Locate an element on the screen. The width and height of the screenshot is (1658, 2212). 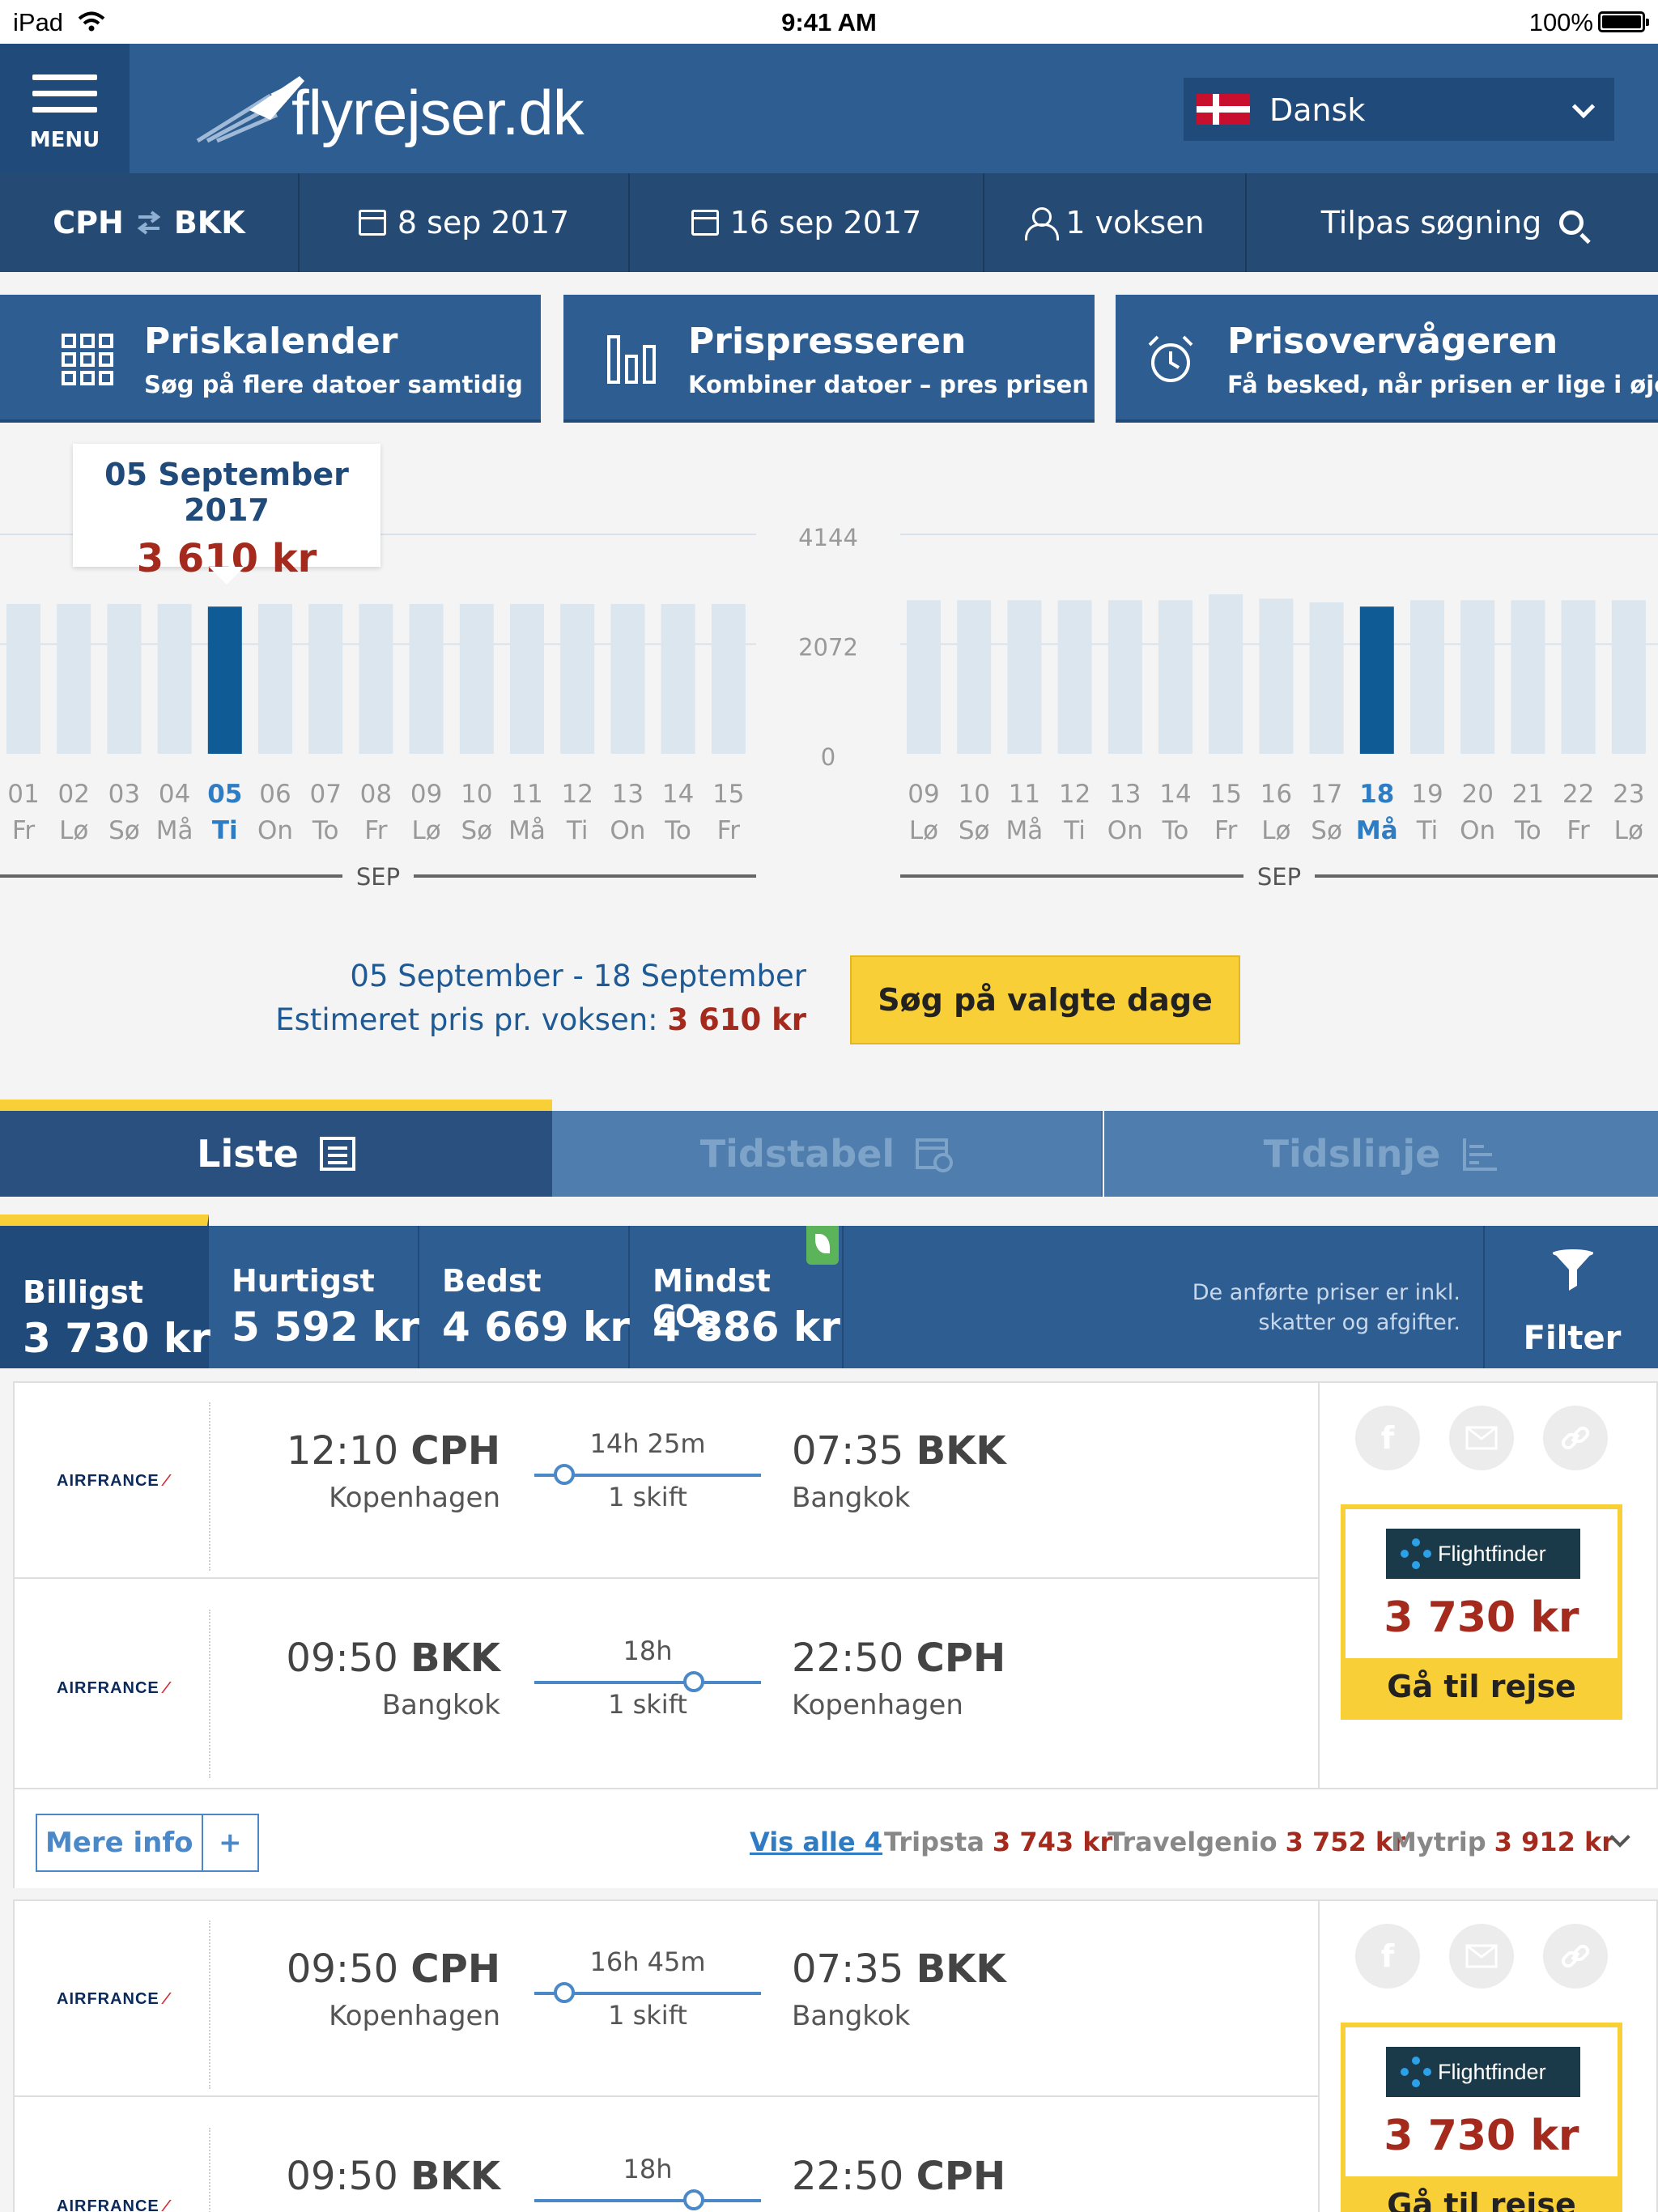
chevron-down-icon is located at coordinates (1583, 107).